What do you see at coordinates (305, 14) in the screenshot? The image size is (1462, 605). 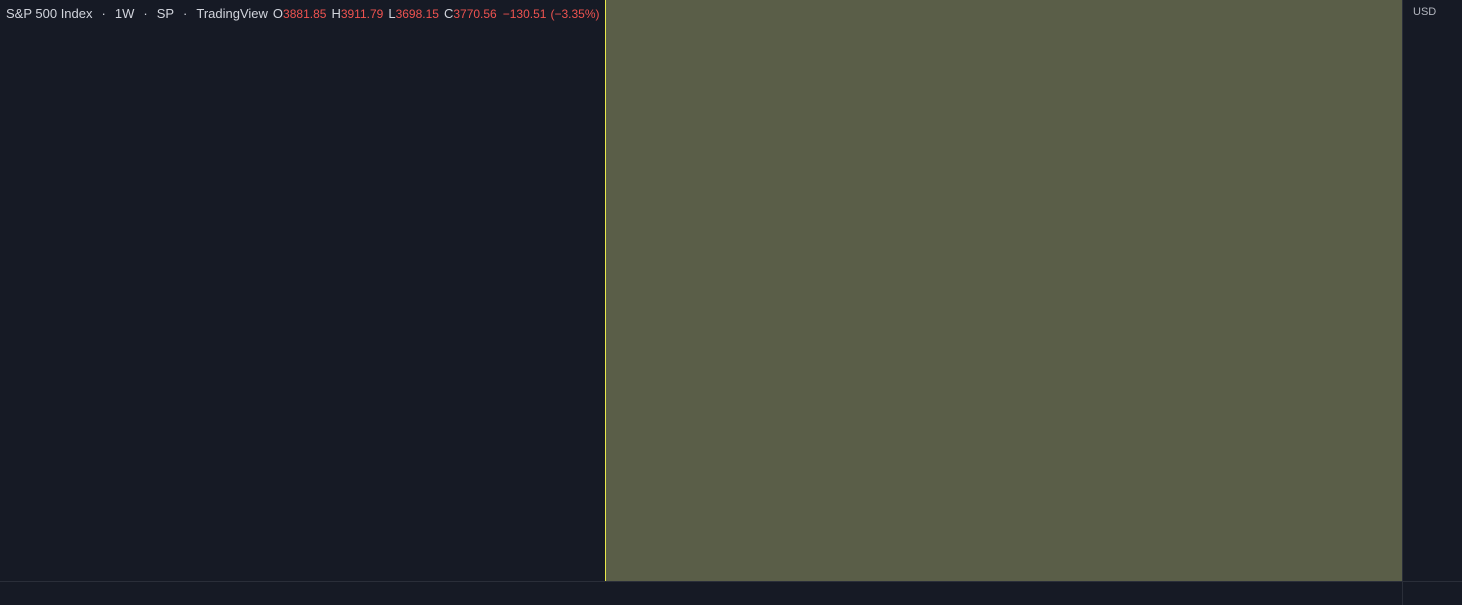 I see `ohlc-value: 3881.85` at bounding box center [305, 14].